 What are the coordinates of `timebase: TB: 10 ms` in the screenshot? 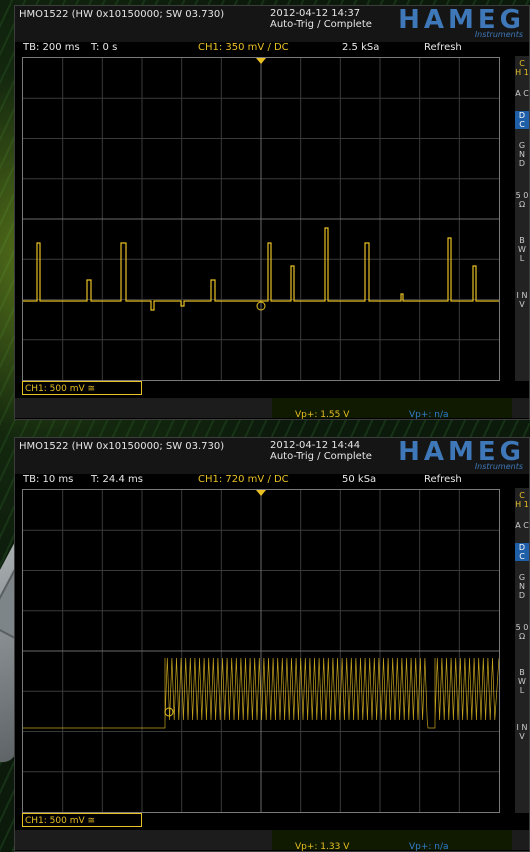 It's located at (48, 479).